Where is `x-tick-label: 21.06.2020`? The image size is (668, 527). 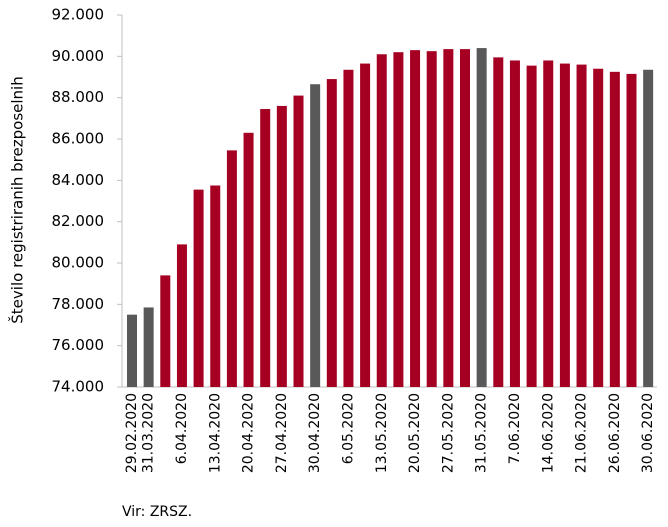
x-tick-label: 21.06.2020 is located at coordinates (582, 433).